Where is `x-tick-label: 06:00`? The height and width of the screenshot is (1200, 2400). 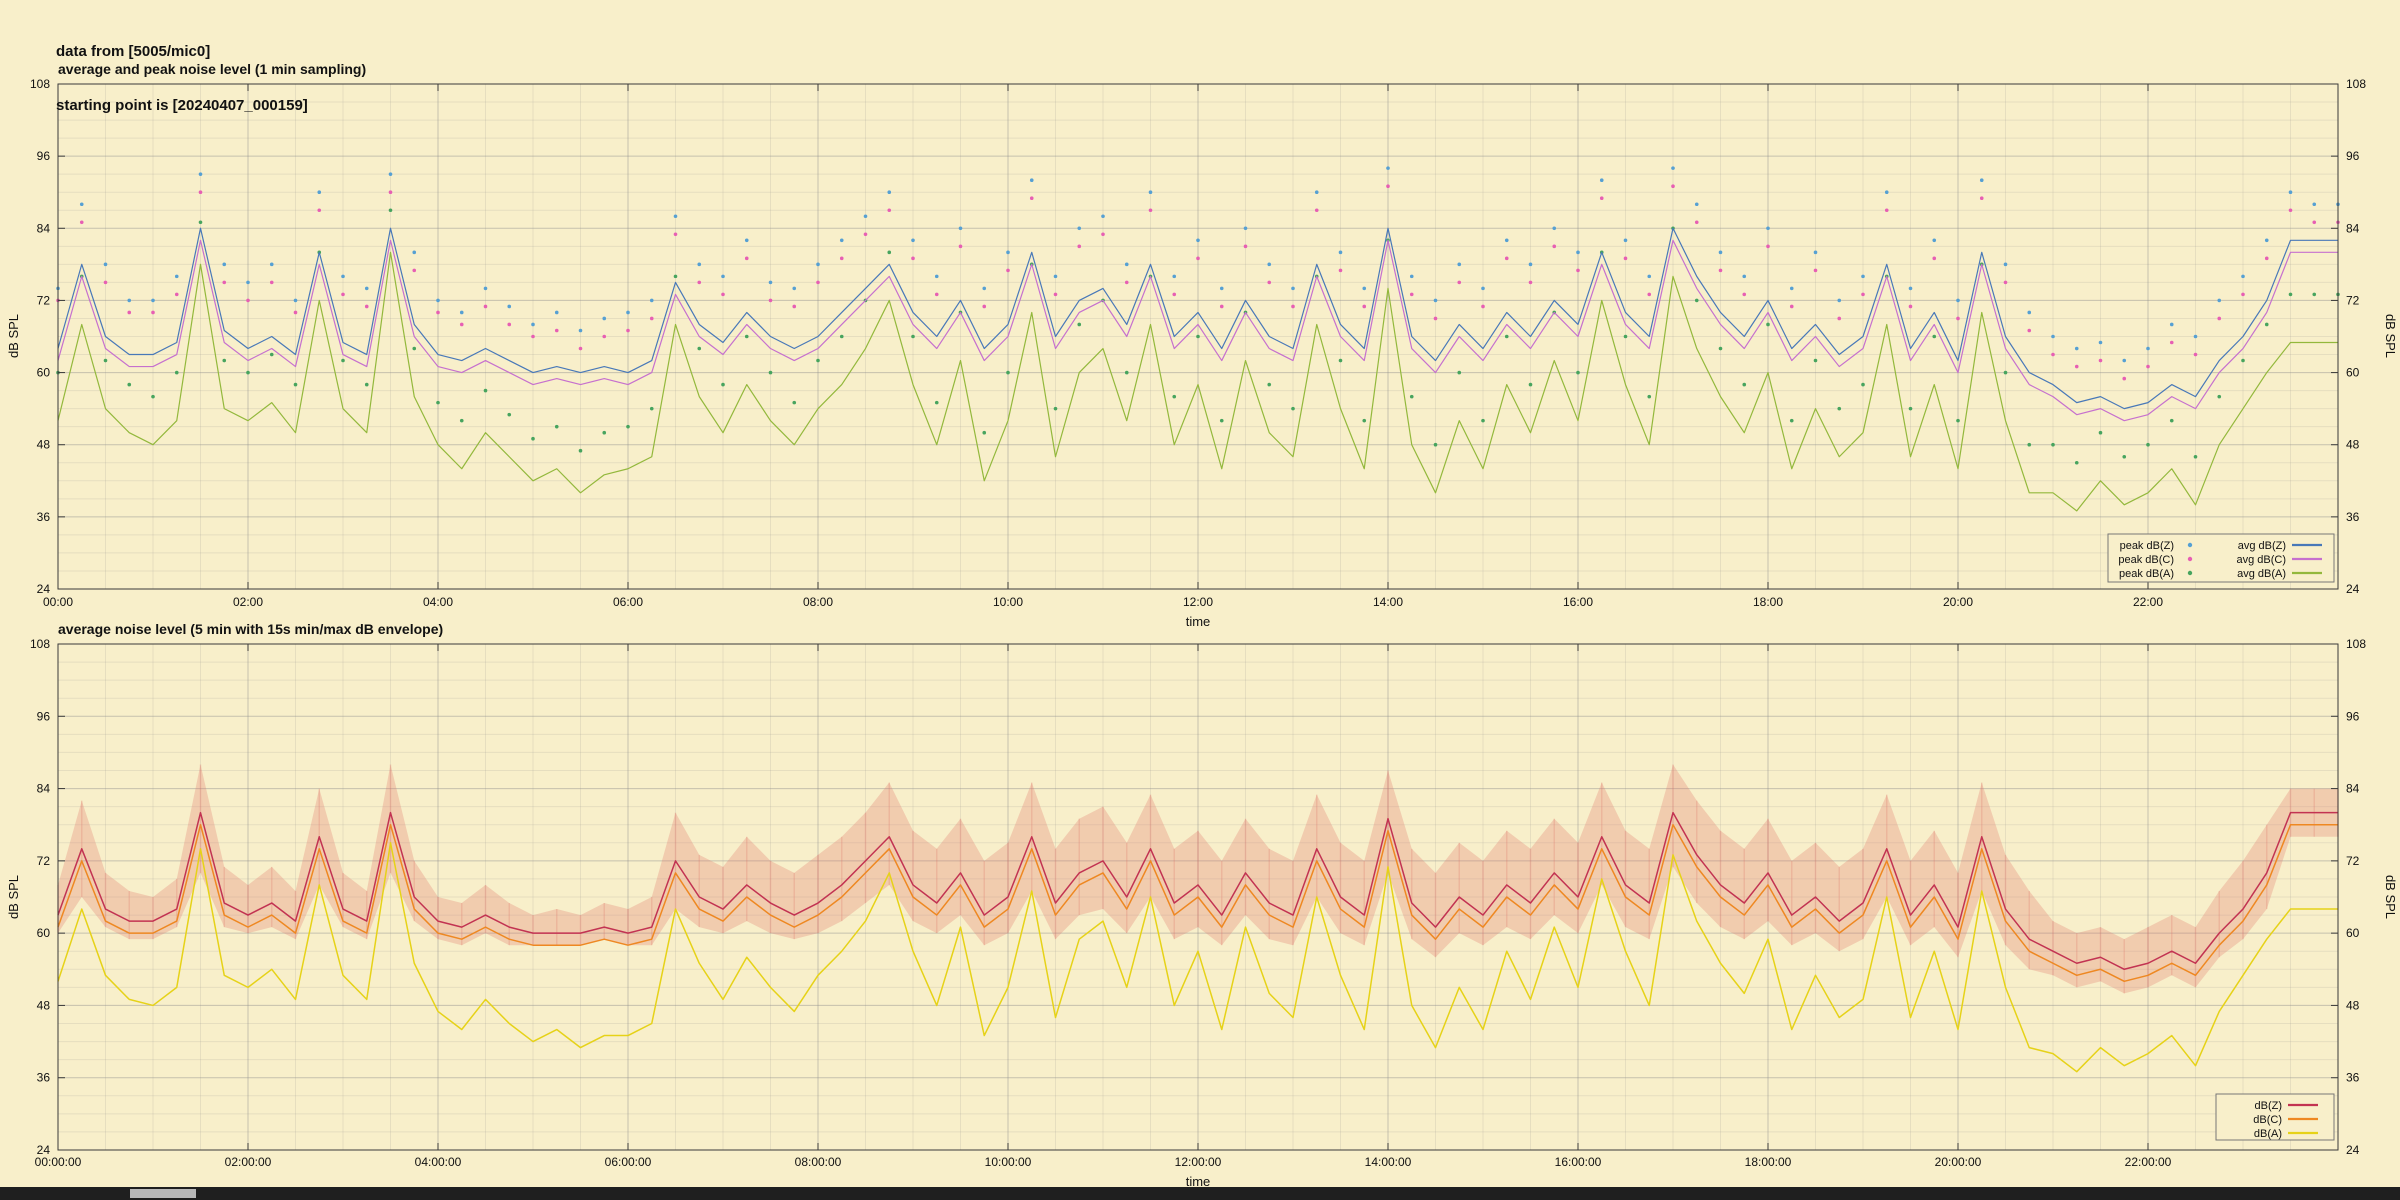
x-tick-label: 06:00 is located at coordinates (628, 602).